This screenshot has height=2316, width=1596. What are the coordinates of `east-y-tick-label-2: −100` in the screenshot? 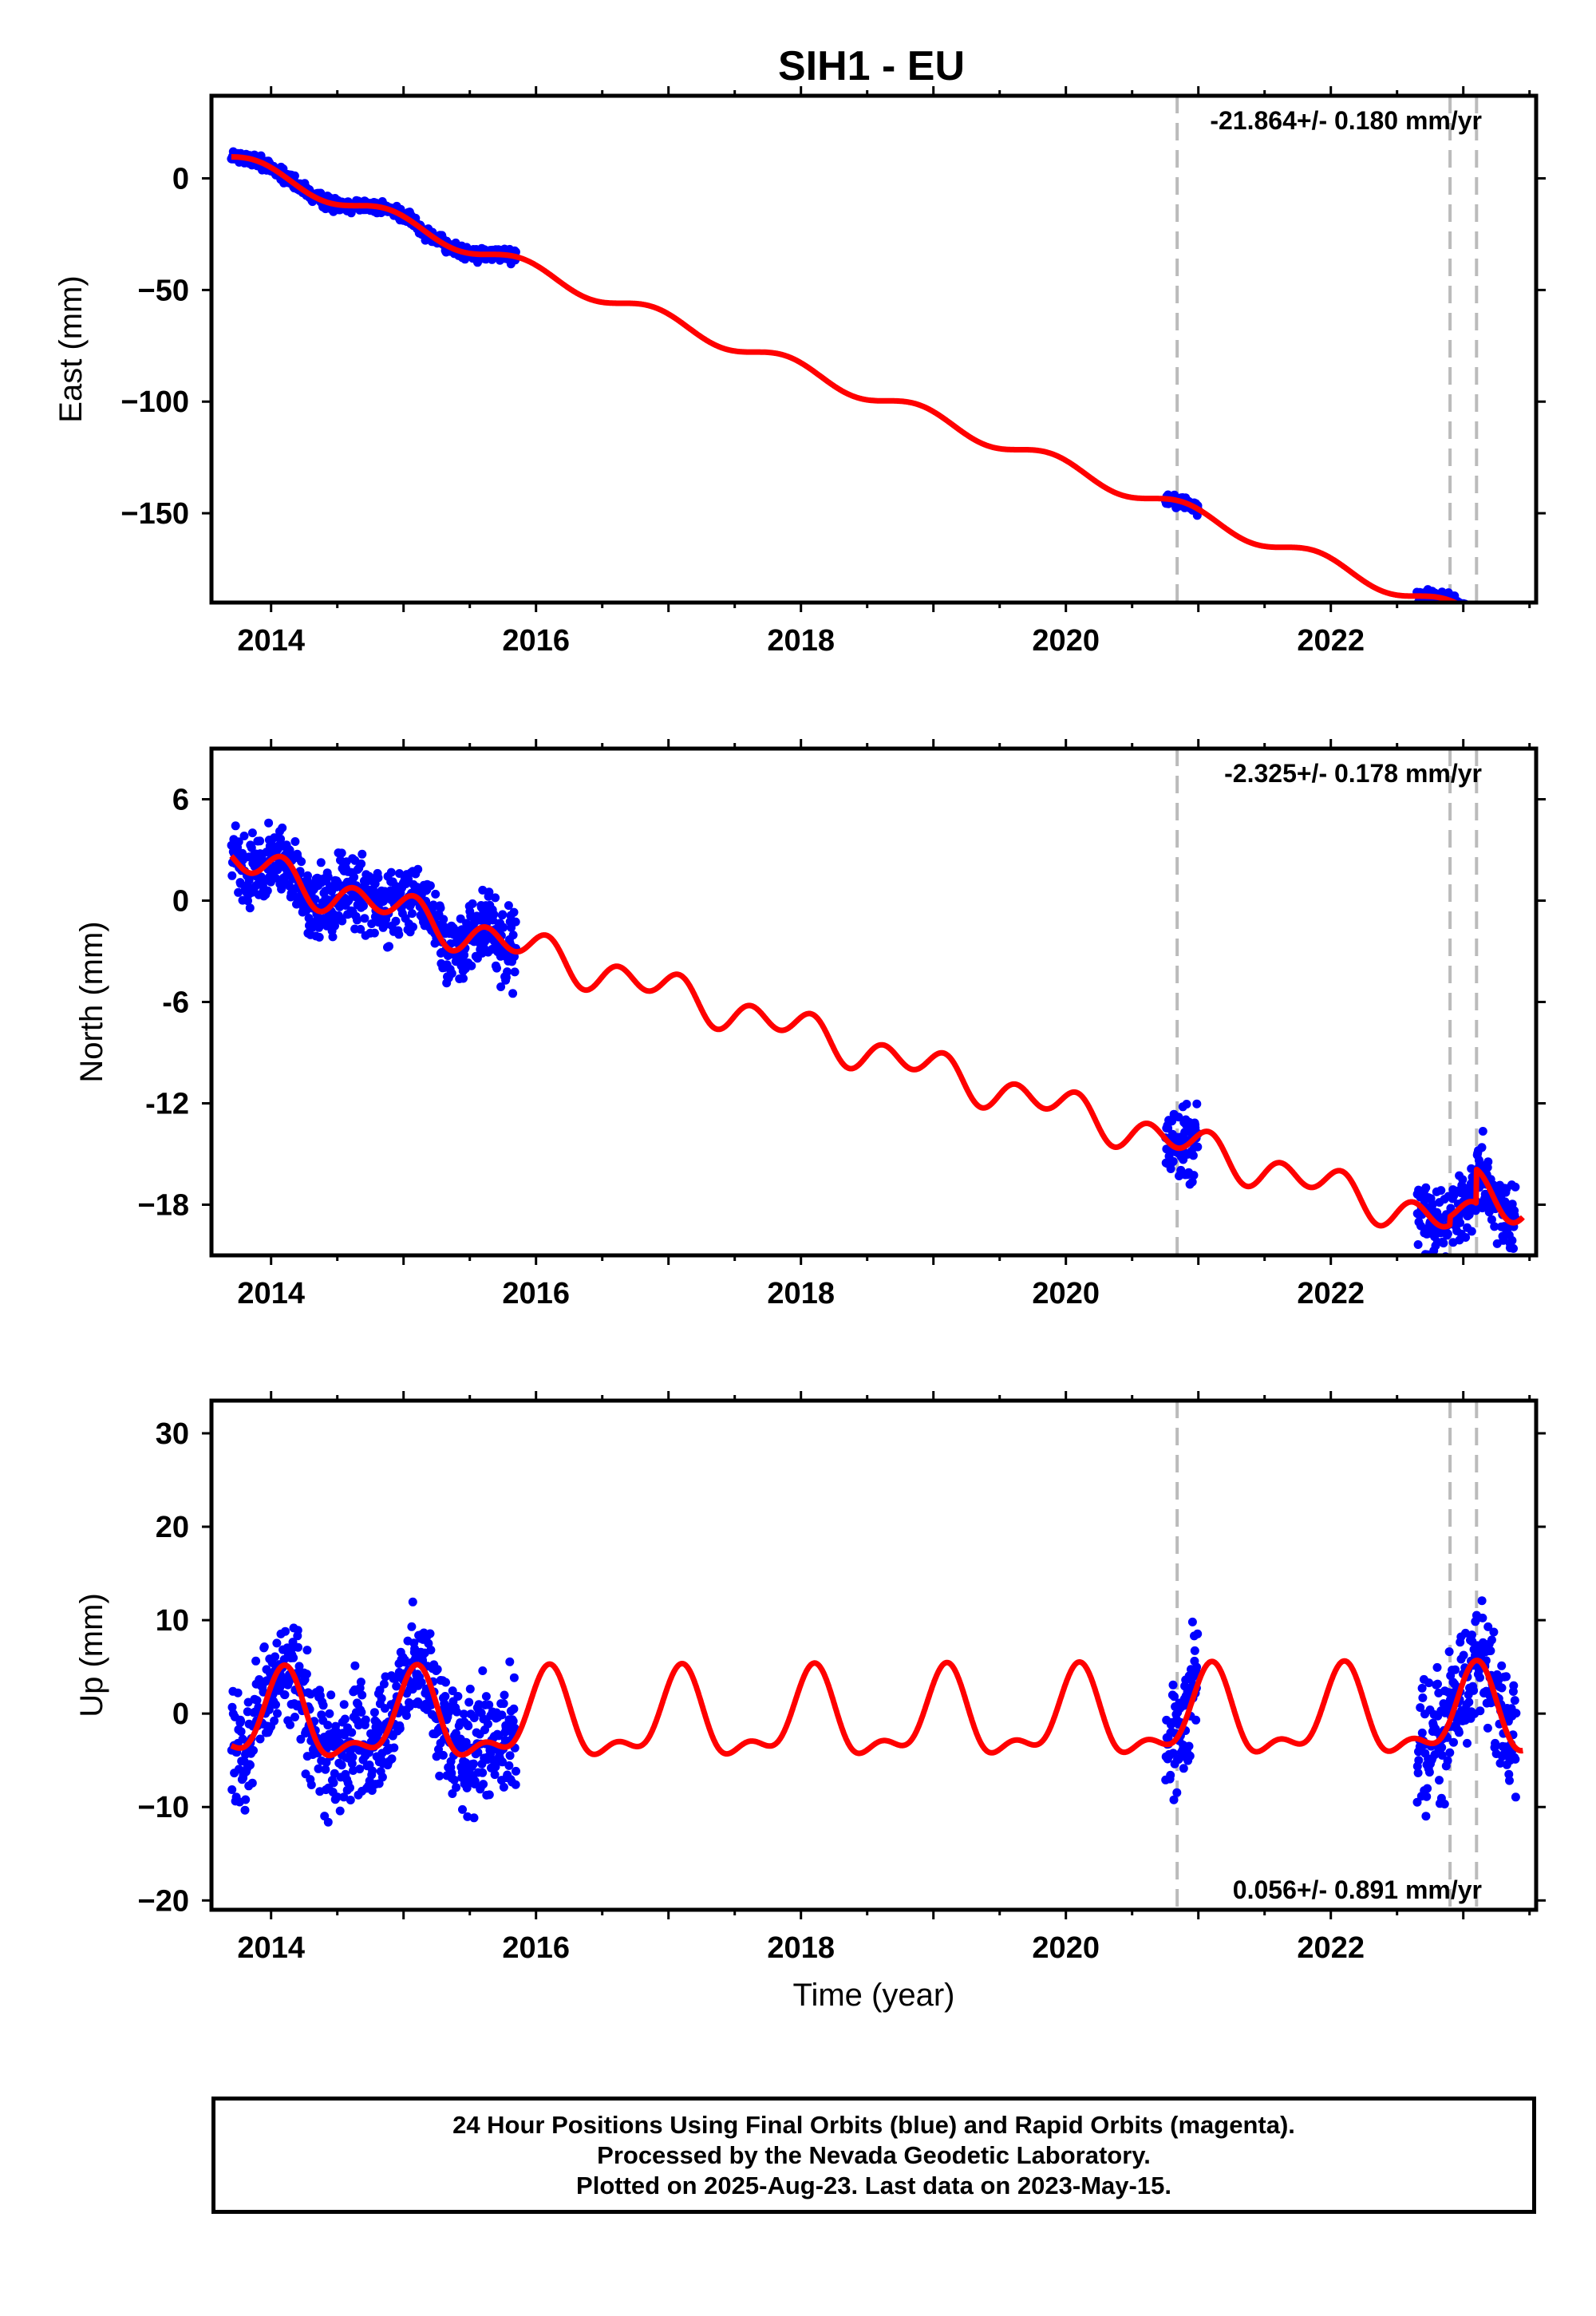 It's located at (154, 402).